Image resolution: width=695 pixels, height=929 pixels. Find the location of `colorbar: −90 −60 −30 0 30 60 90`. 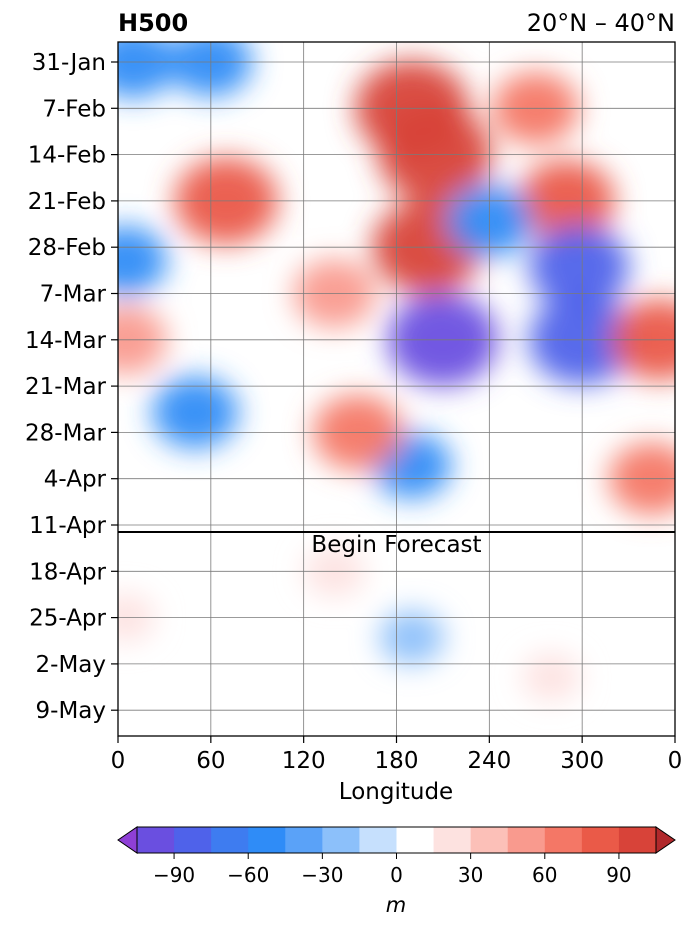

colorbar: −90 −60 −30 0 30 60 90 is located at coordinates (396, 856).